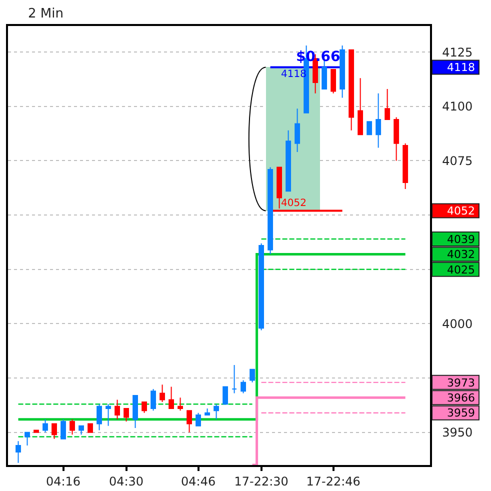 This screenshot has width=491, height=491. Describe the element at coordinates (461, 211) in the screenshot. I see `y2-tick-label: 4052` at that location.